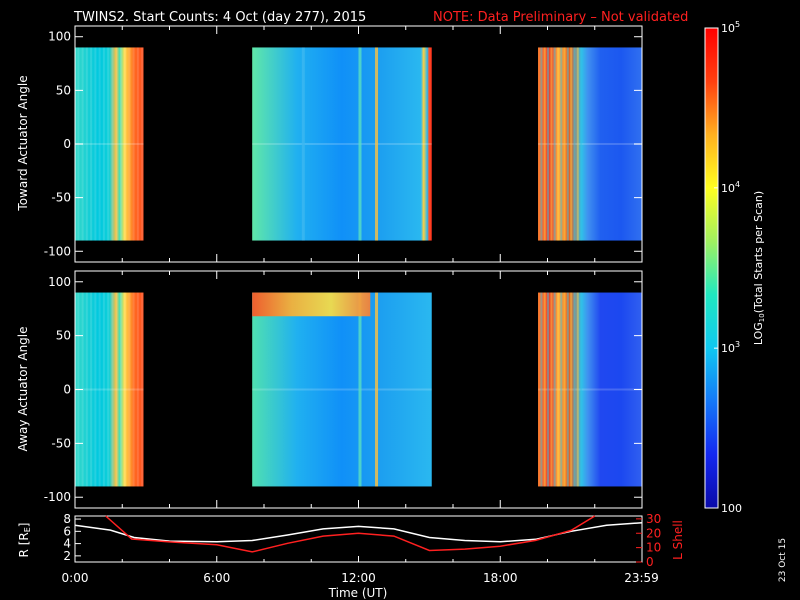 The width and height of the screenshot is (800, 600). Describe the element at coordinates (67, 531) in the screenshot. I see `radius-tick-label: 6` at that location.